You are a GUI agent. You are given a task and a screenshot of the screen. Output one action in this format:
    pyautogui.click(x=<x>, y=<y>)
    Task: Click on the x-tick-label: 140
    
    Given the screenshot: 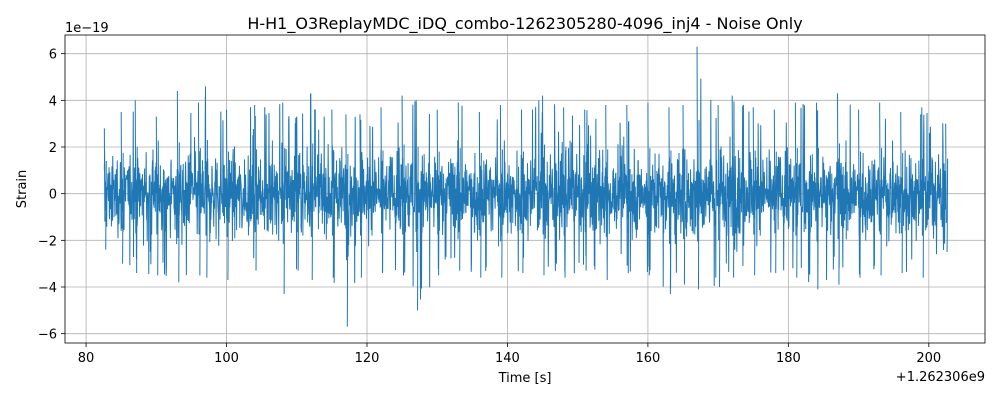 What is the action you would take?
    pyautogui.click(x=507, y=358)
    